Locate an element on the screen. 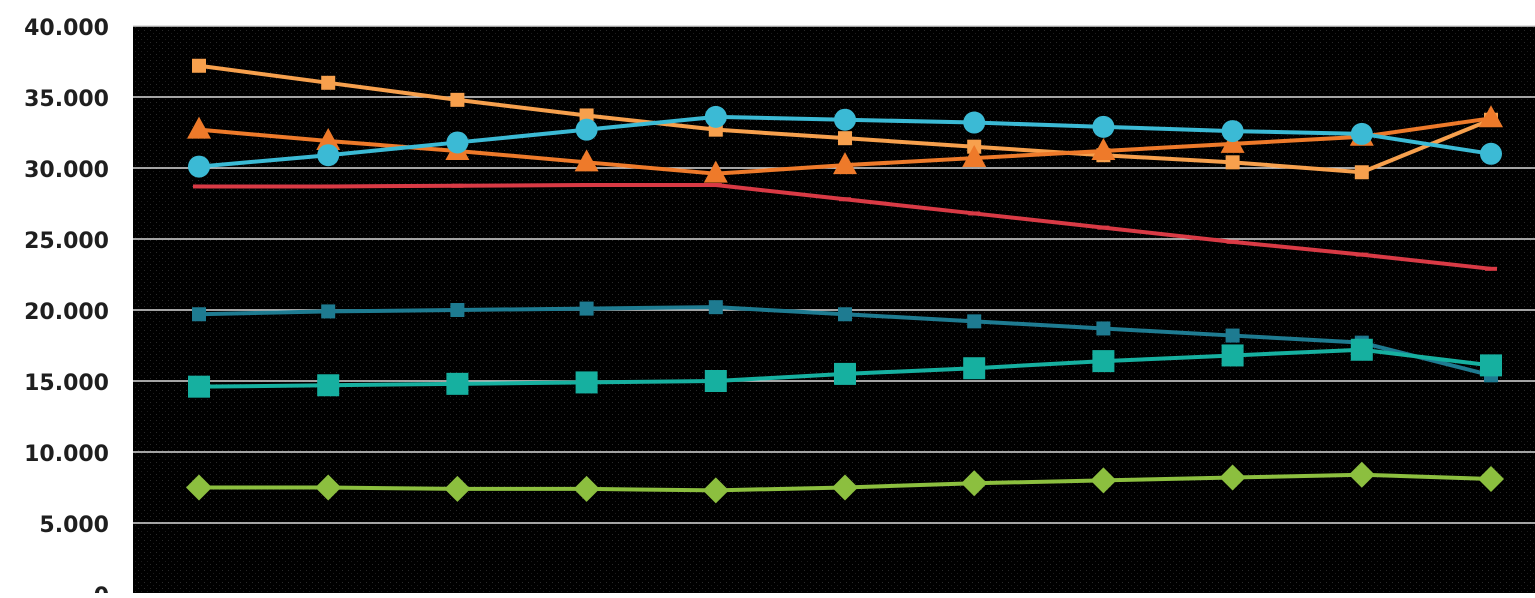 The height and width of the screenshot is (598, 1535). y-tick-label: 25.000 is located at coordinates (66, 241).